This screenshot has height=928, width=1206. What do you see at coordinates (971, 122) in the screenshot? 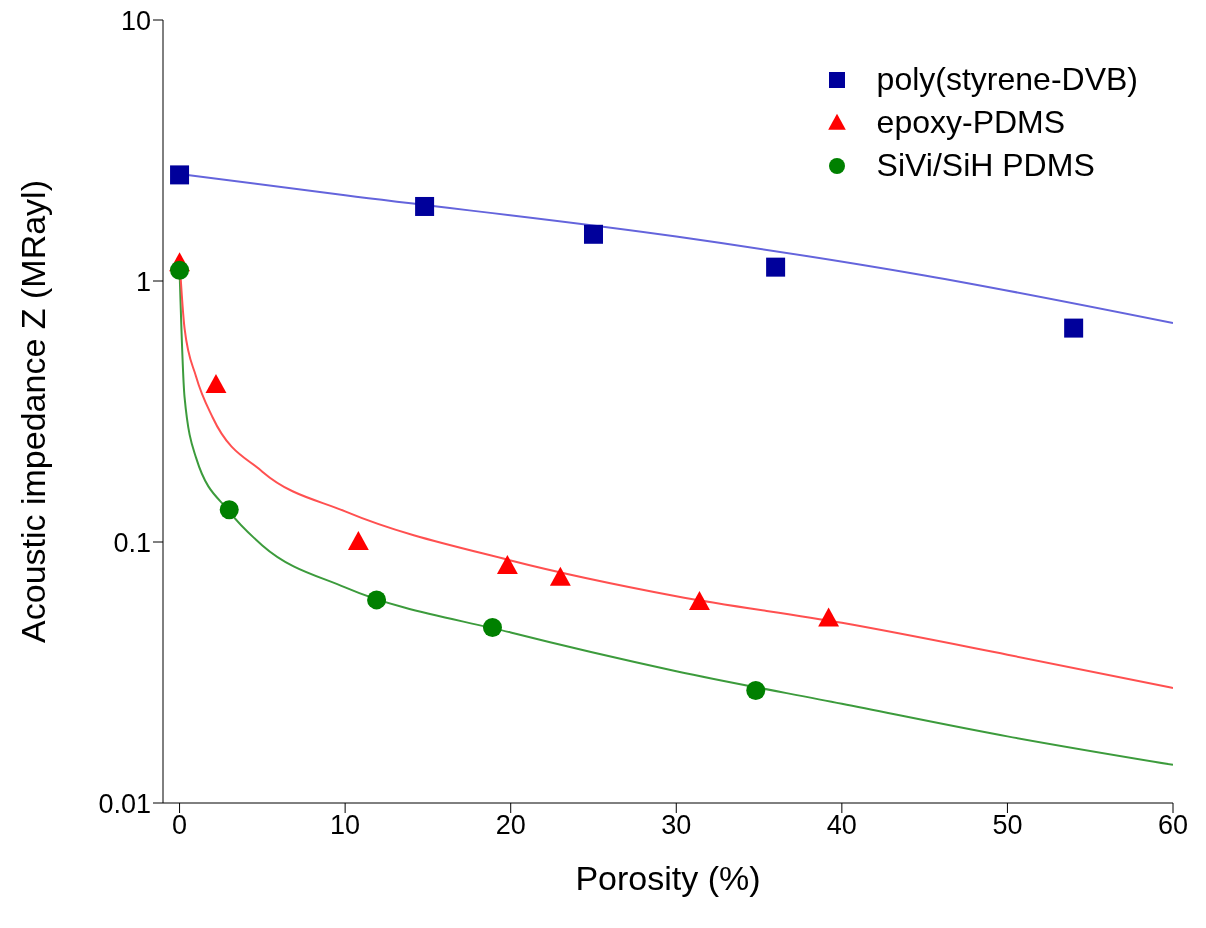
I see `legend-label: epoxy-PDMS` at bounding box center [971, 122].